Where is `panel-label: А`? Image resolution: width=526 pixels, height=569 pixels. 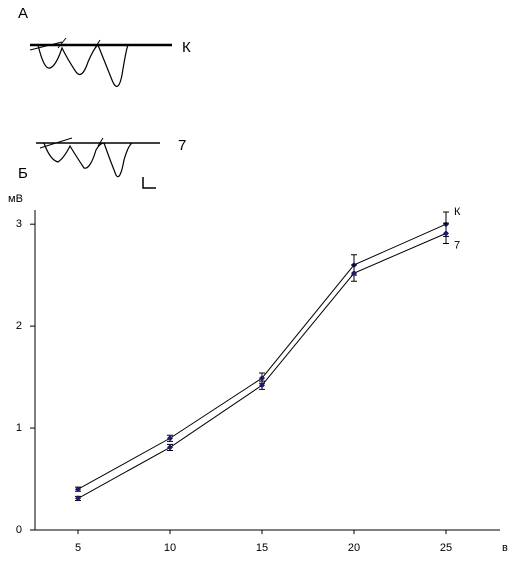 panel-label: А is located at coordinates (23, 13).